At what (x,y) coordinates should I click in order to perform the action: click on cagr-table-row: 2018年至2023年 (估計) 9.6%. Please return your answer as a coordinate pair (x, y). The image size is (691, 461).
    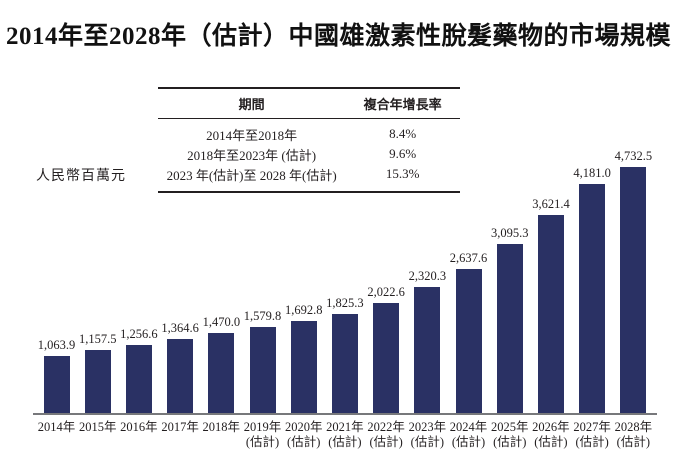
    Looking at the image, I should click on (309, 154).